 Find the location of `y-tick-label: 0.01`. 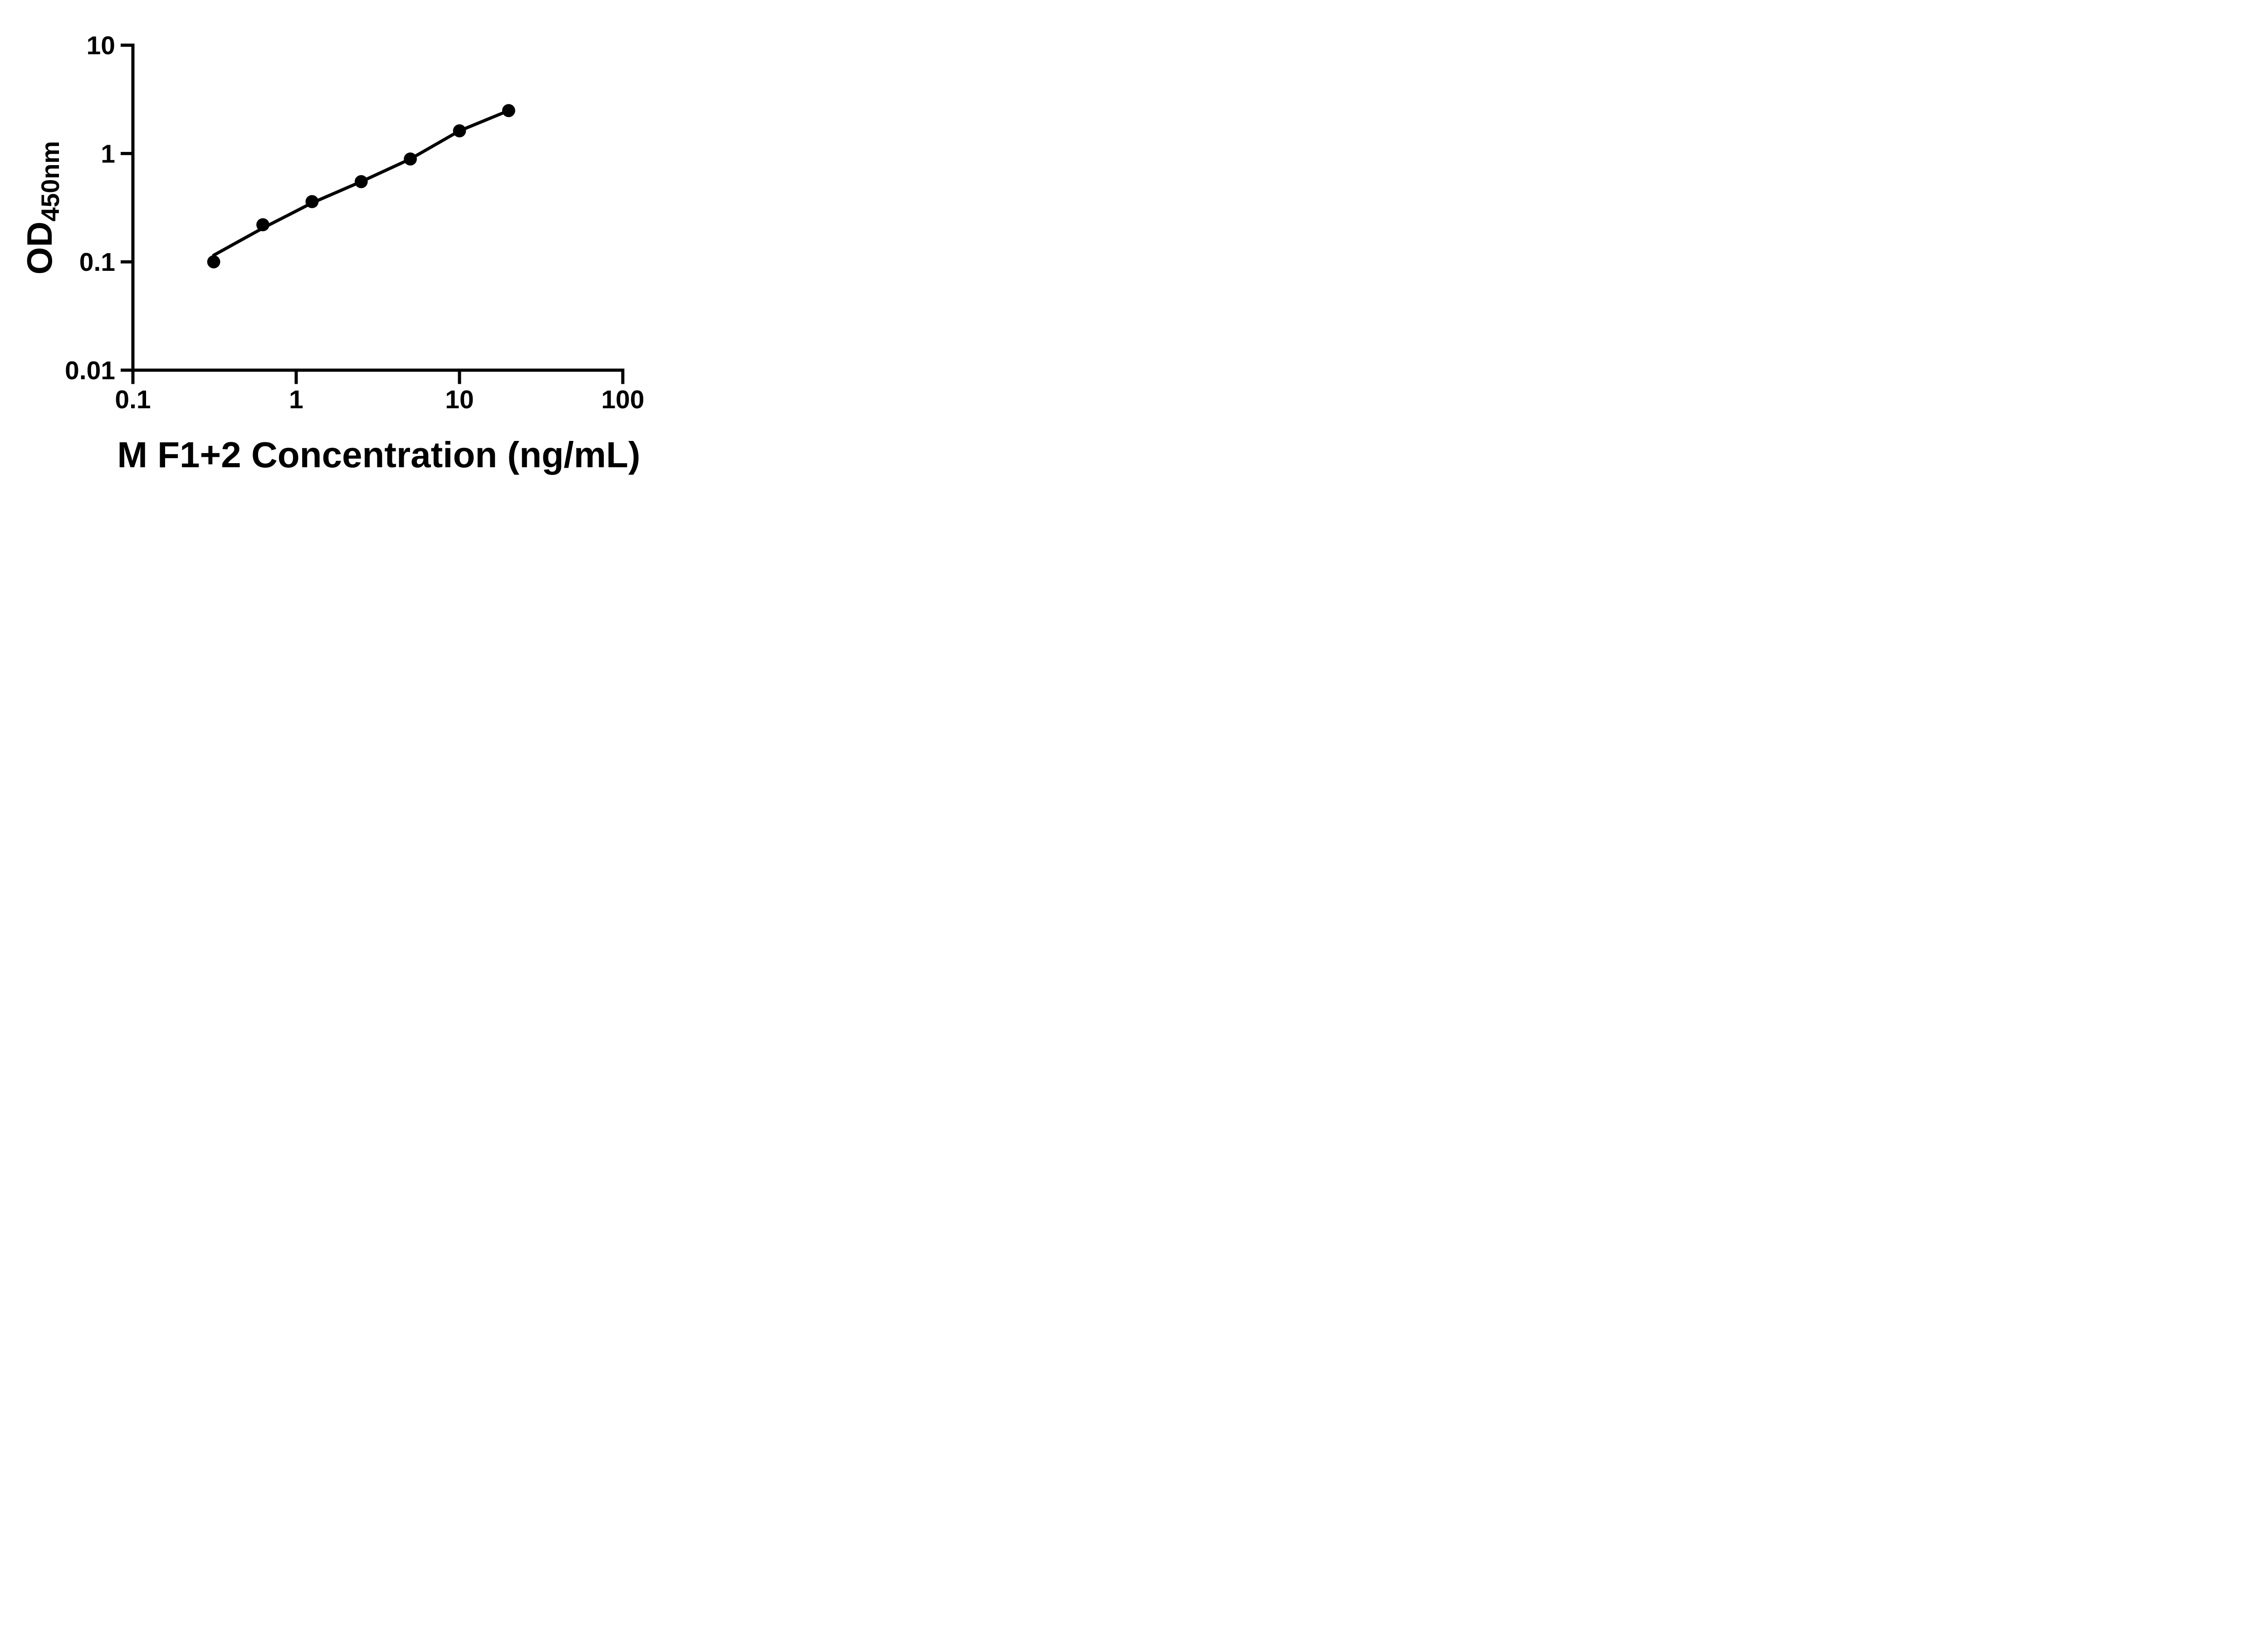

y-tick-label: 0.01 is located at coordinates (90, 370).